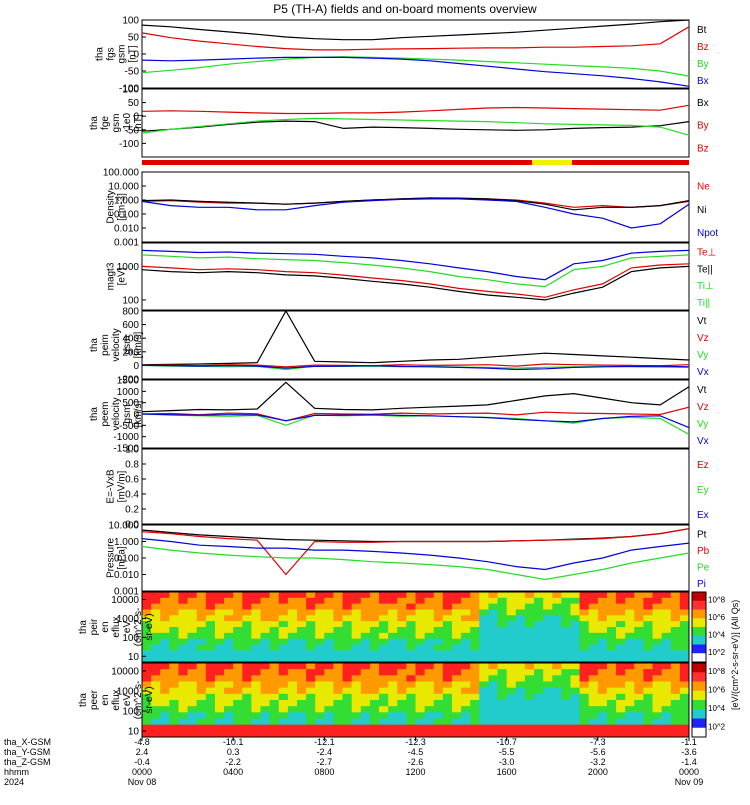  I want to click on series-line-Te⊥, so click(415, 280).